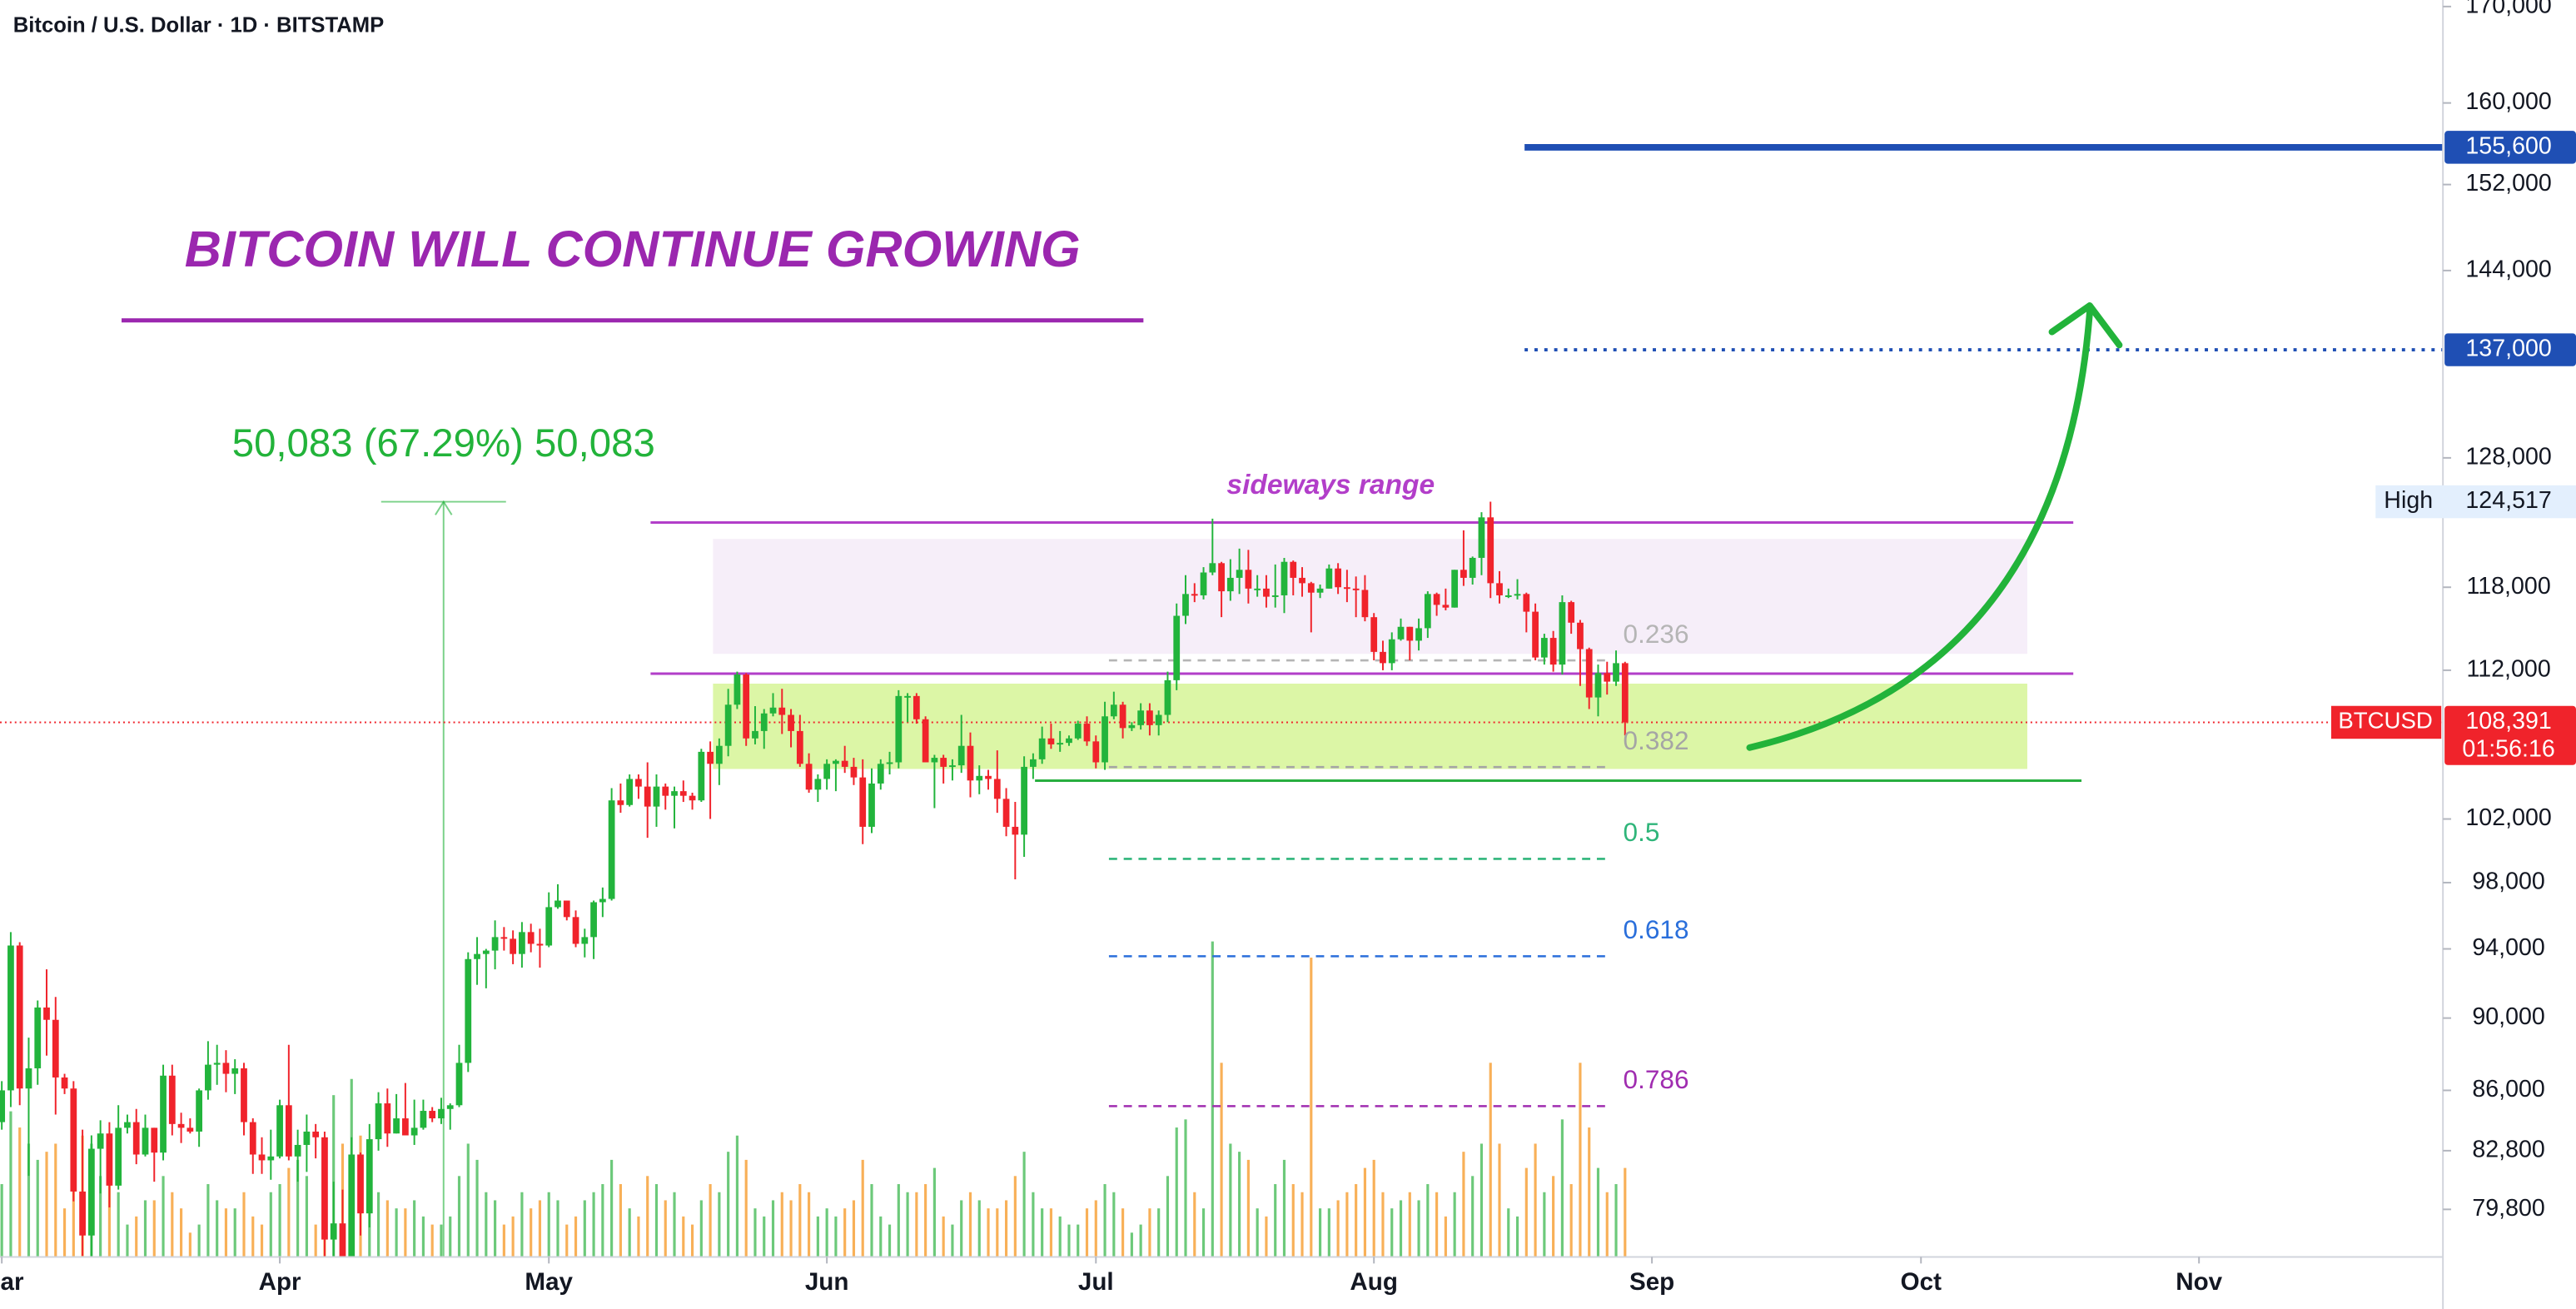  I want to click on range-label: sideways range, so click(1330, 485).